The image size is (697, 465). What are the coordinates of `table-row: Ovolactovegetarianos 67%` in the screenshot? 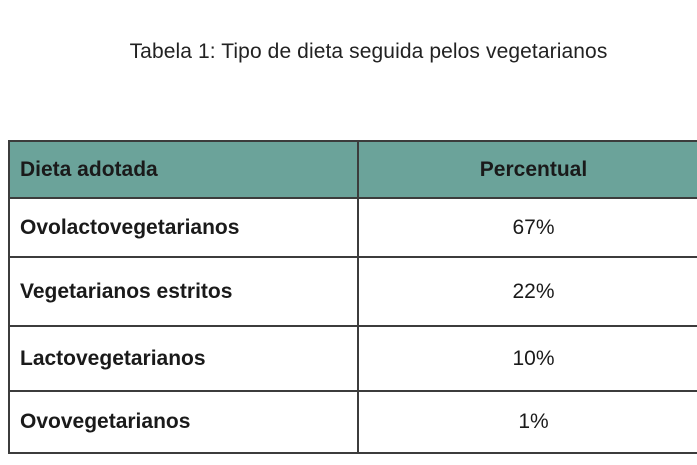 It's located at (352, 227).